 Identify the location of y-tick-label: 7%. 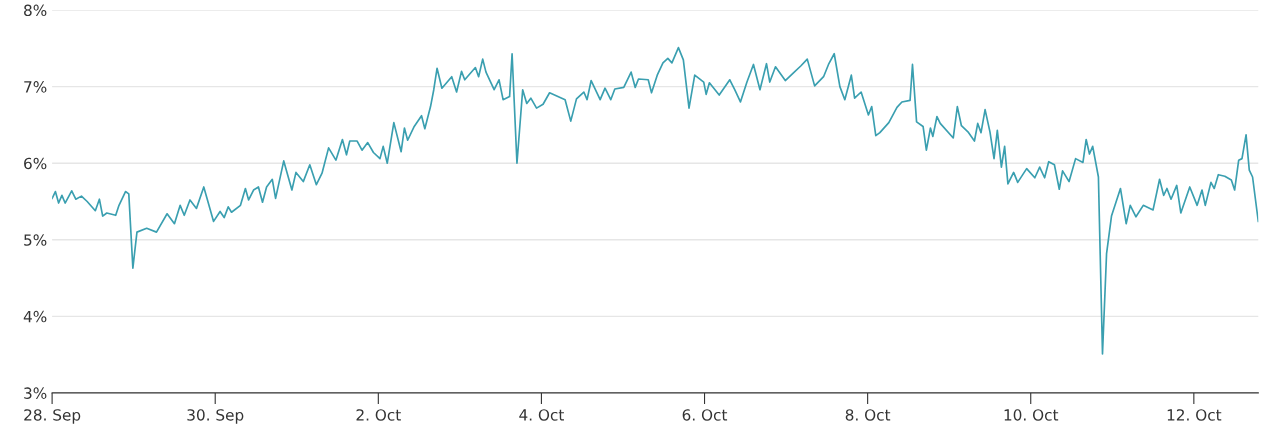
(35, 87).